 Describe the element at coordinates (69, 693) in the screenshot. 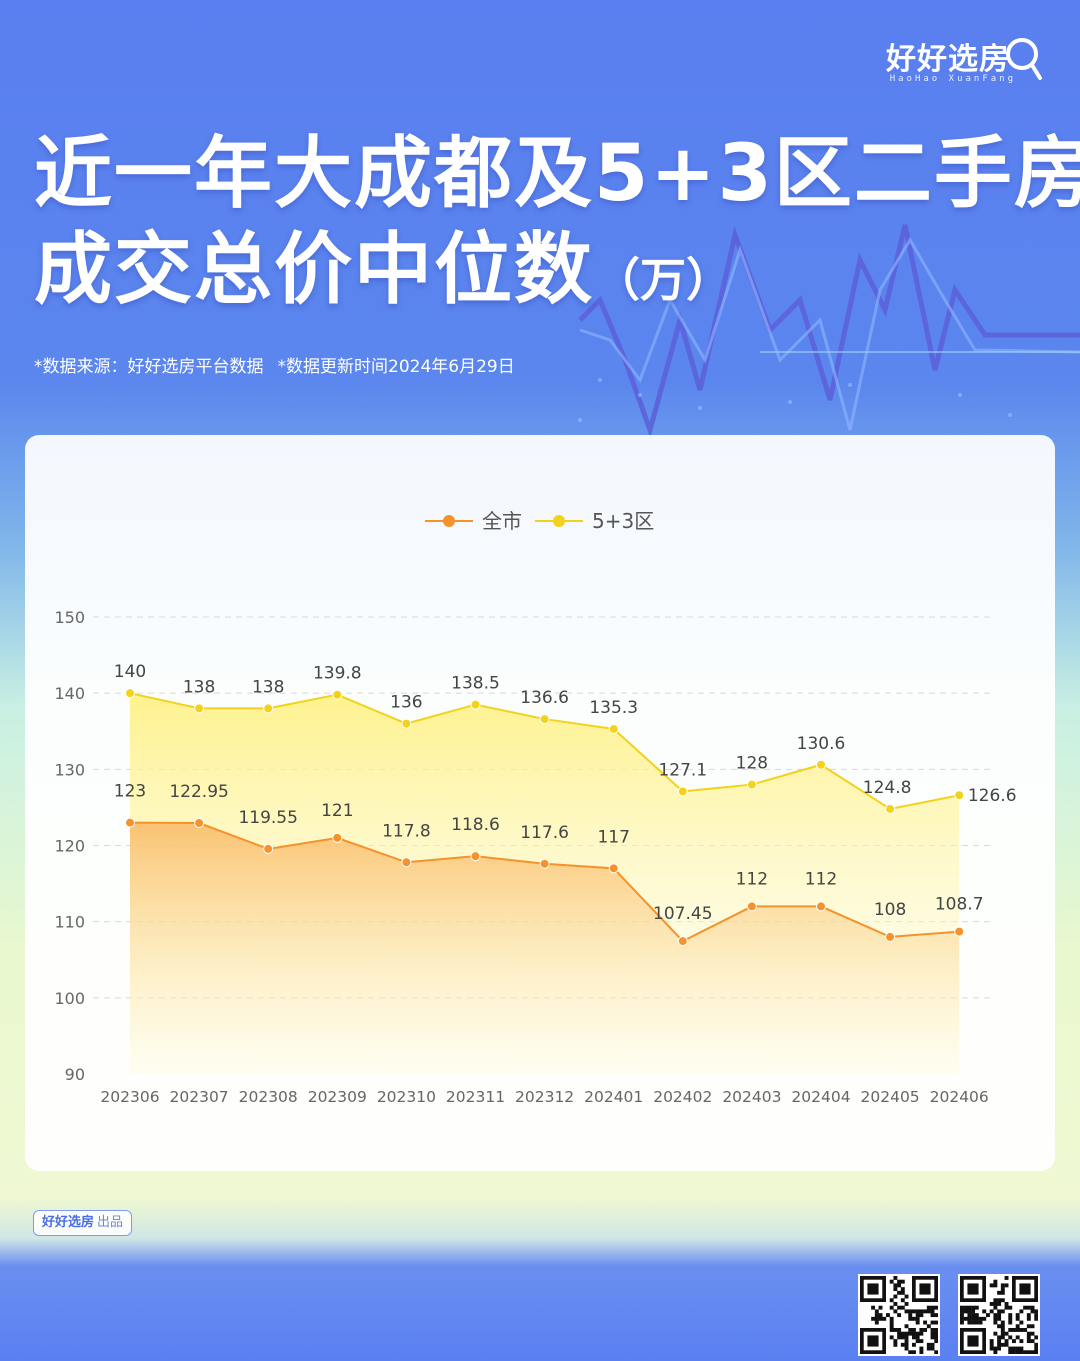

I see `y-tick-label: 140` at that location.